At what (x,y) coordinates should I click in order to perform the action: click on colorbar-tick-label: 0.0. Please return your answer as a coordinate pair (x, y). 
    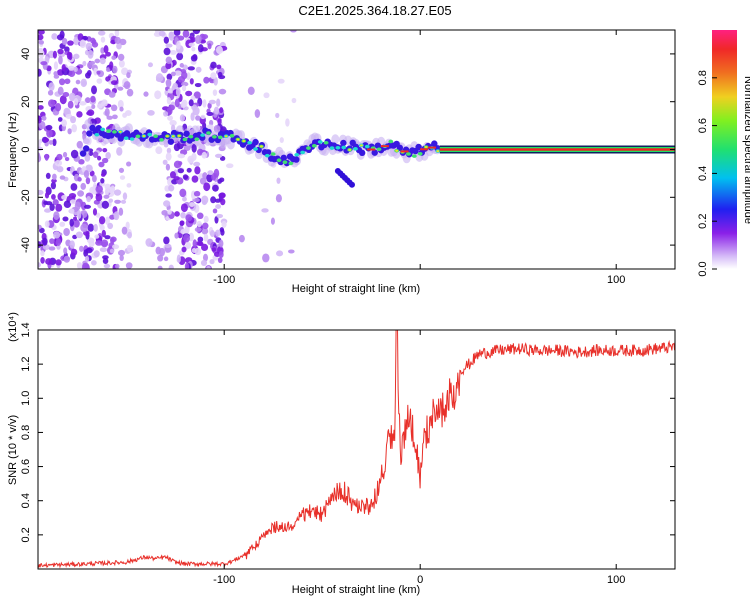
    Looking at the image, I should click on (703, 268).